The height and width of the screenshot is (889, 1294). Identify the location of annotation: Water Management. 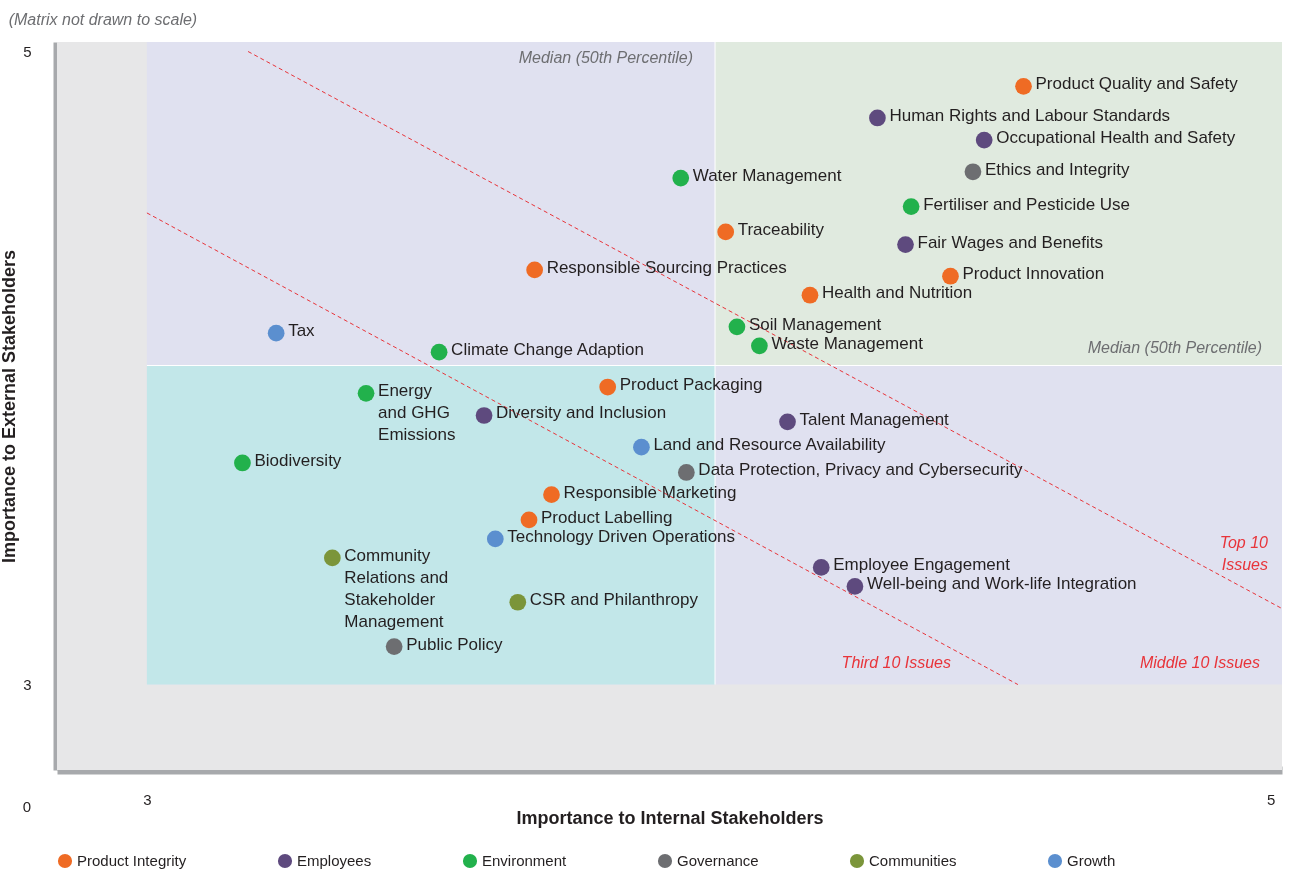
(767, 176).